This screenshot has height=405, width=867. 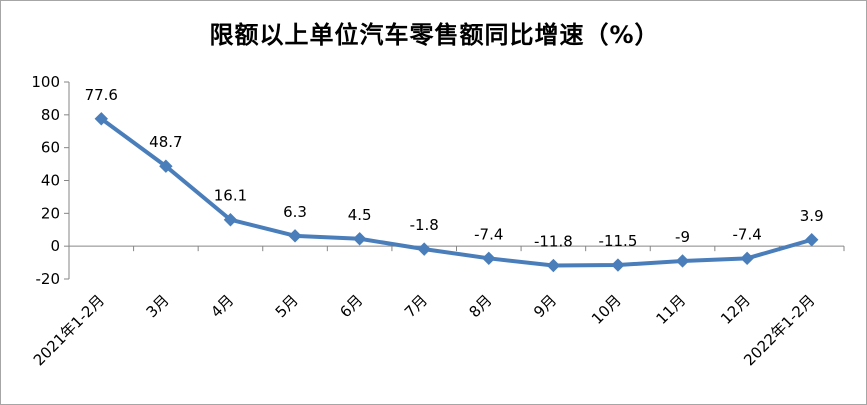 I want to click on data-label: 3.9, so click(x=812, y=216).